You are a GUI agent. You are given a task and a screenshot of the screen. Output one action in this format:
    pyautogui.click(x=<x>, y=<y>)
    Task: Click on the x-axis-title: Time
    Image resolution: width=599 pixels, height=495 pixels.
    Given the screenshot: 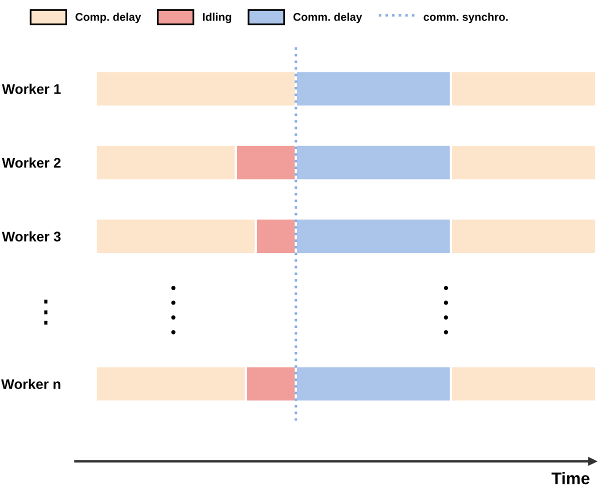 What is the action you would take?
    pyautogui.click(x=571, y=478)
    